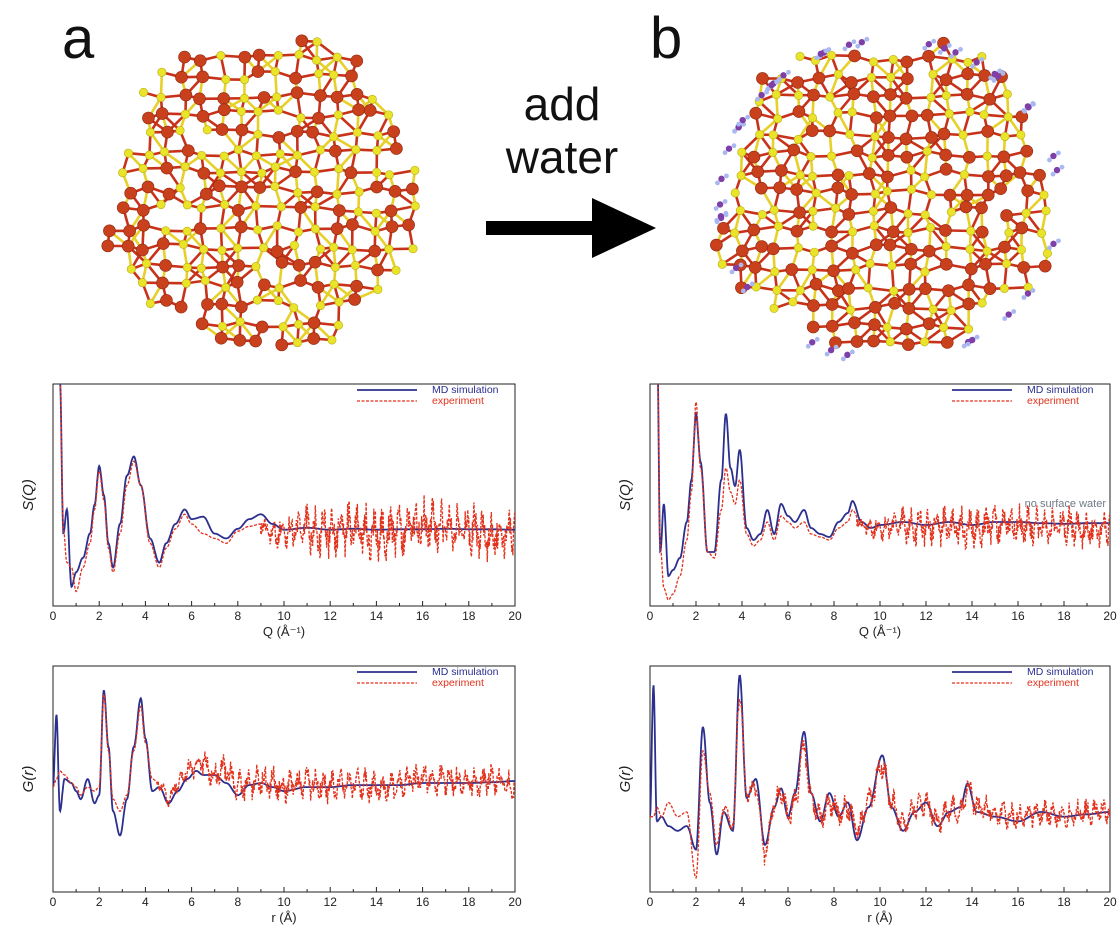 The width and height of the screenshot is (1119, 930). What do you see at coordinates (880, 779) in the screenshot?
I see `plot-frame` at bounding box center [880, 779].